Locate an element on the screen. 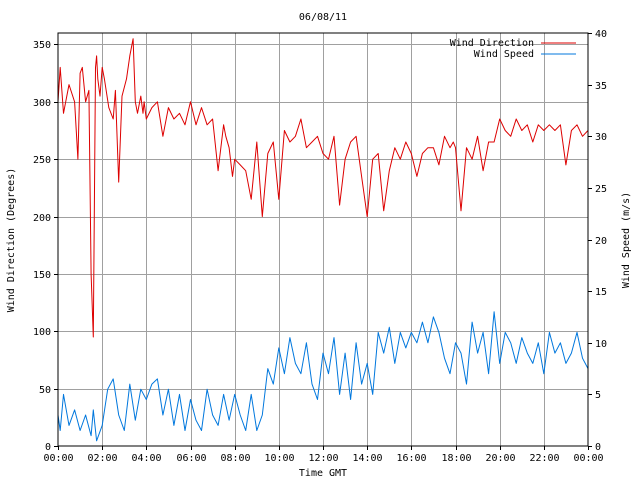  legend: Wind Direction Wind Speed is located at coordinates (513, 49).